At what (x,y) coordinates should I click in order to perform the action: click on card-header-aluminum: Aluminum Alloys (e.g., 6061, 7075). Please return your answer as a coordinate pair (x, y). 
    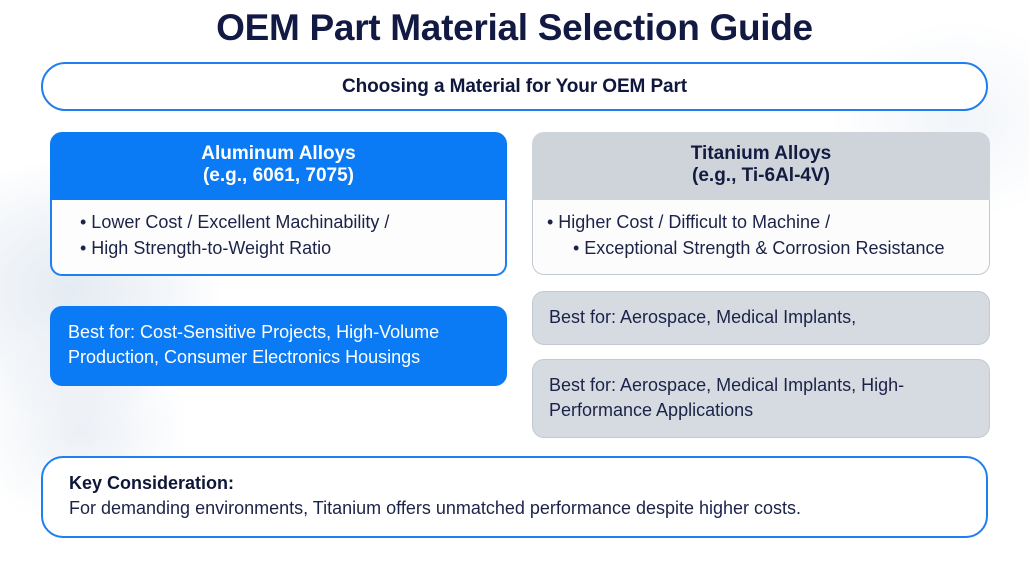
    Looking at the image, I should click on (278, 166).